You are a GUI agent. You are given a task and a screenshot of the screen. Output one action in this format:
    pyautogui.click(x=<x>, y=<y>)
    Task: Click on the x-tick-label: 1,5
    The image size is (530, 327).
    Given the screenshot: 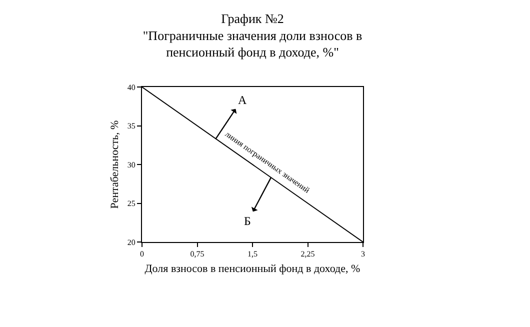 What is the action you would take?
    pyautogui.click(x=253, y=254)
    